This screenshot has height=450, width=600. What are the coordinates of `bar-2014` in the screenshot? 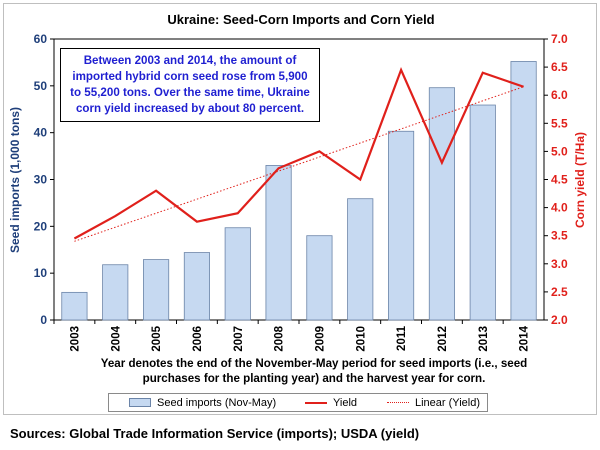 It's located at (523, 191).